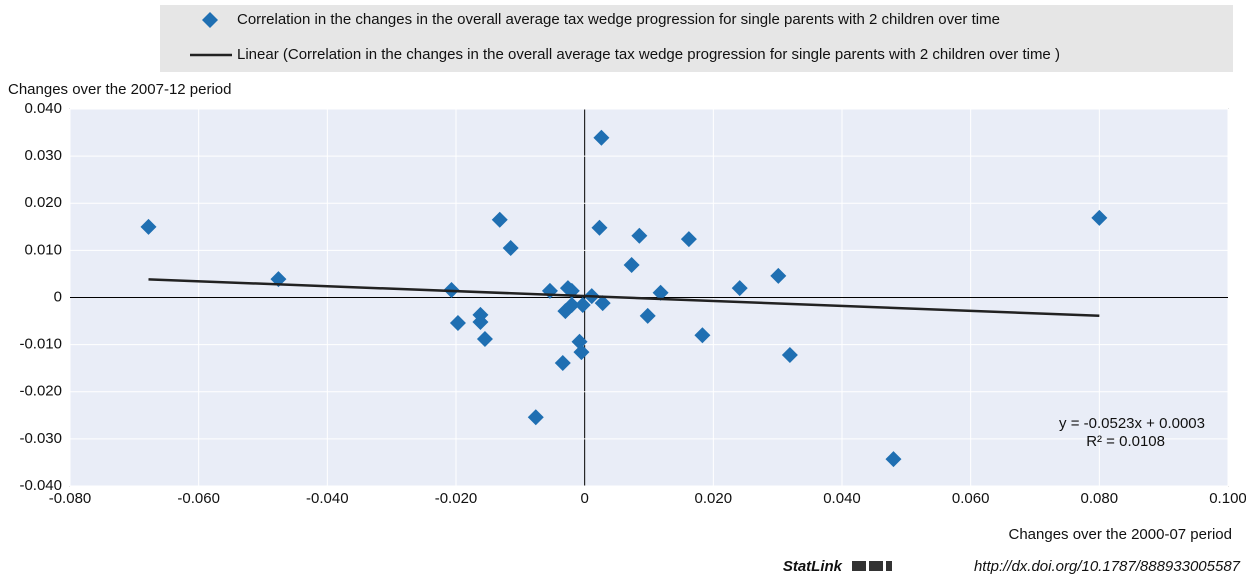 The height and width of the screenshot is (583, 1246). What do you see at coordinates (1100, 498) in the screenshot?
I see `x-tick-label: 0.080` at bounding box center [1100, 498].